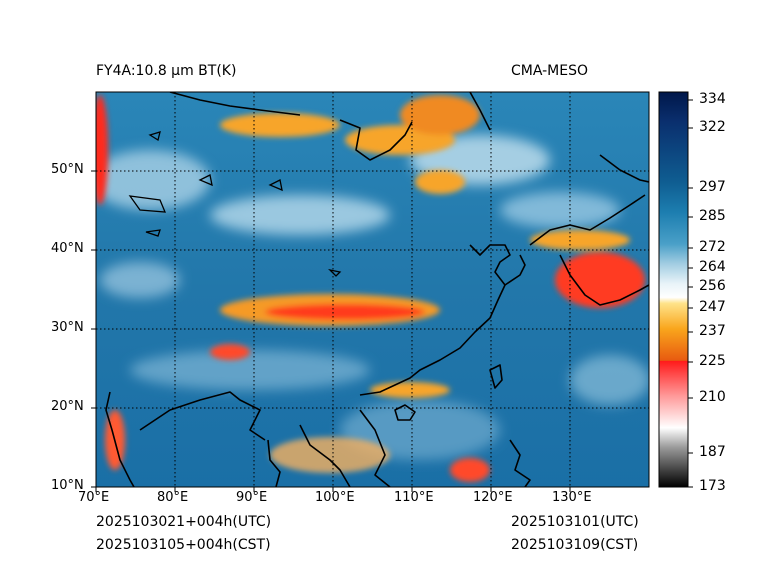 This screenshot has width=764, height=573. What do you see at coordinates (712, 452) in the screenshot?
I see `colorbar-tick-label: 187` at bounding box center [712, 452].